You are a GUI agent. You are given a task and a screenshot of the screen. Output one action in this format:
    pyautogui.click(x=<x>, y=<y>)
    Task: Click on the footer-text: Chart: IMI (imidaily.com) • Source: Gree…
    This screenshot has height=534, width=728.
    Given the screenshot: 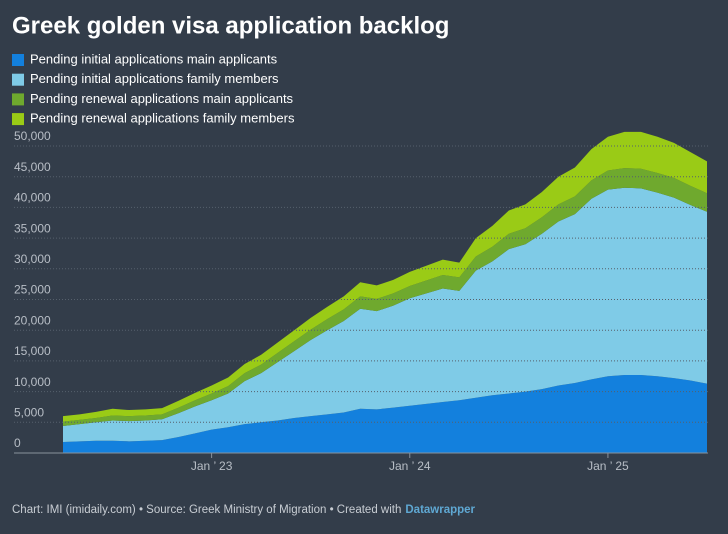 What is the action you would take?
    pyautogui.click(x=206, y=510)
    